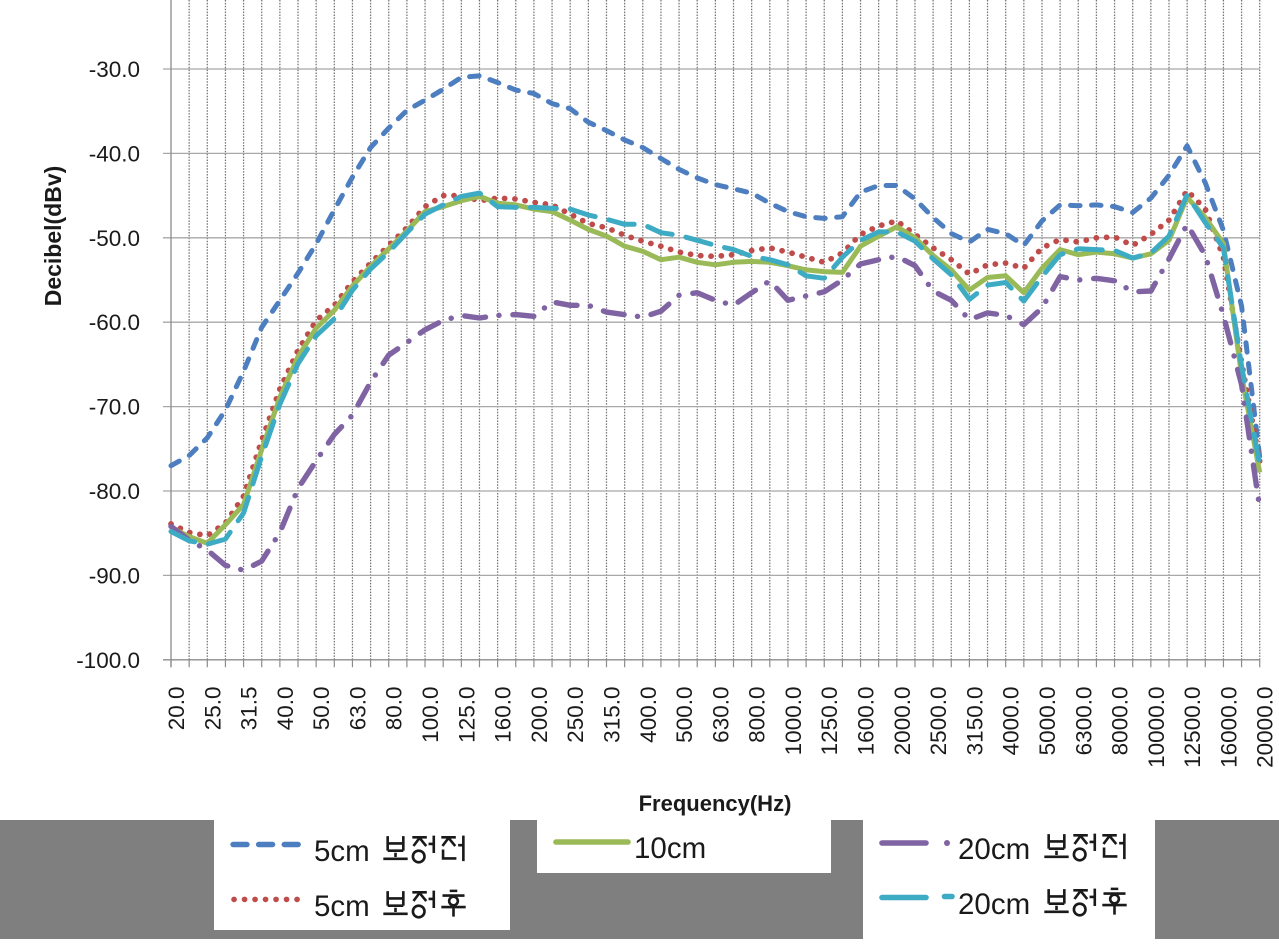 The image size is (1279, 944). What do you see at coordinates (176, 709) in the screenshot?
I see `svg-text: 20.0` at bounding box center [176, 709].